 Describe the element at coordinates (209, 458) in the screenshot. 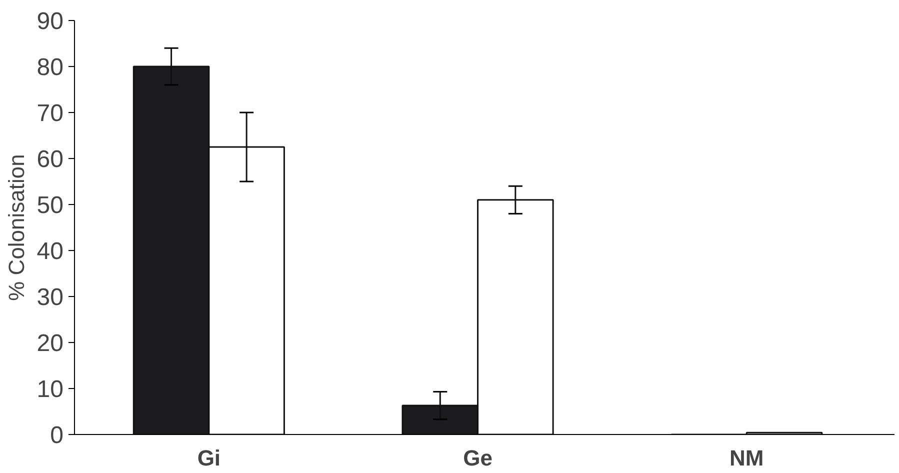

I see `x-tick-label: Gi` at that location.